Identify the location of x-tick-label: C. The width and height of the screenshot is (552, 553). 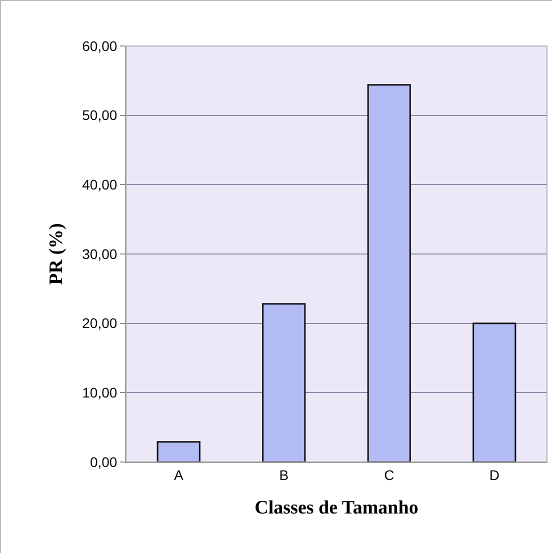
(389, 474).